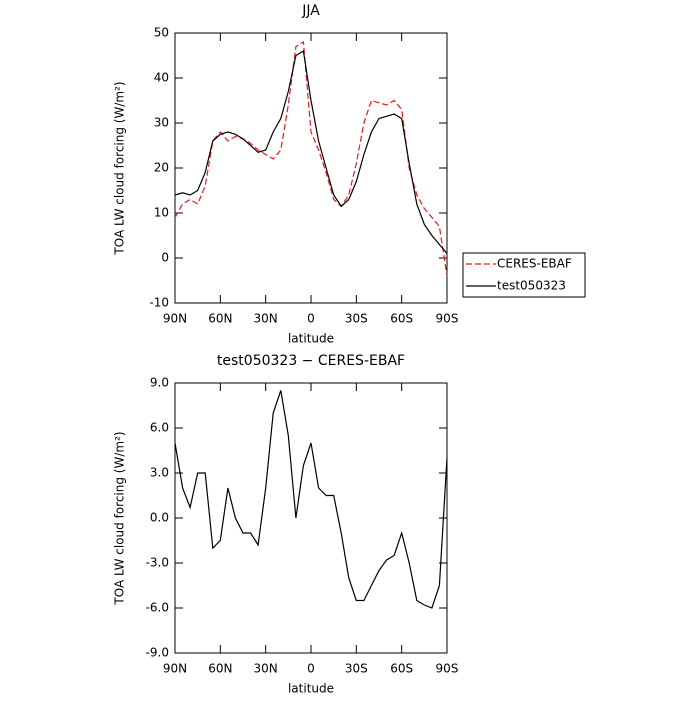 The height and width of the screenshot is (704, 700). Describe the element at coordinates (311, 361) in the screenshot. I see `chart-title: test050323 − CERES-EBAF` at that location.